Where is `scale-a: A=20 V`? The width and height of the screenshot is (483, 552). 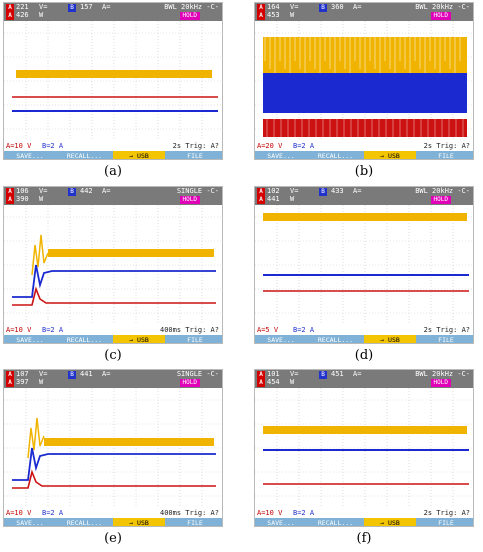 scale-a: A=20 V is located at coordinates (270, 146).